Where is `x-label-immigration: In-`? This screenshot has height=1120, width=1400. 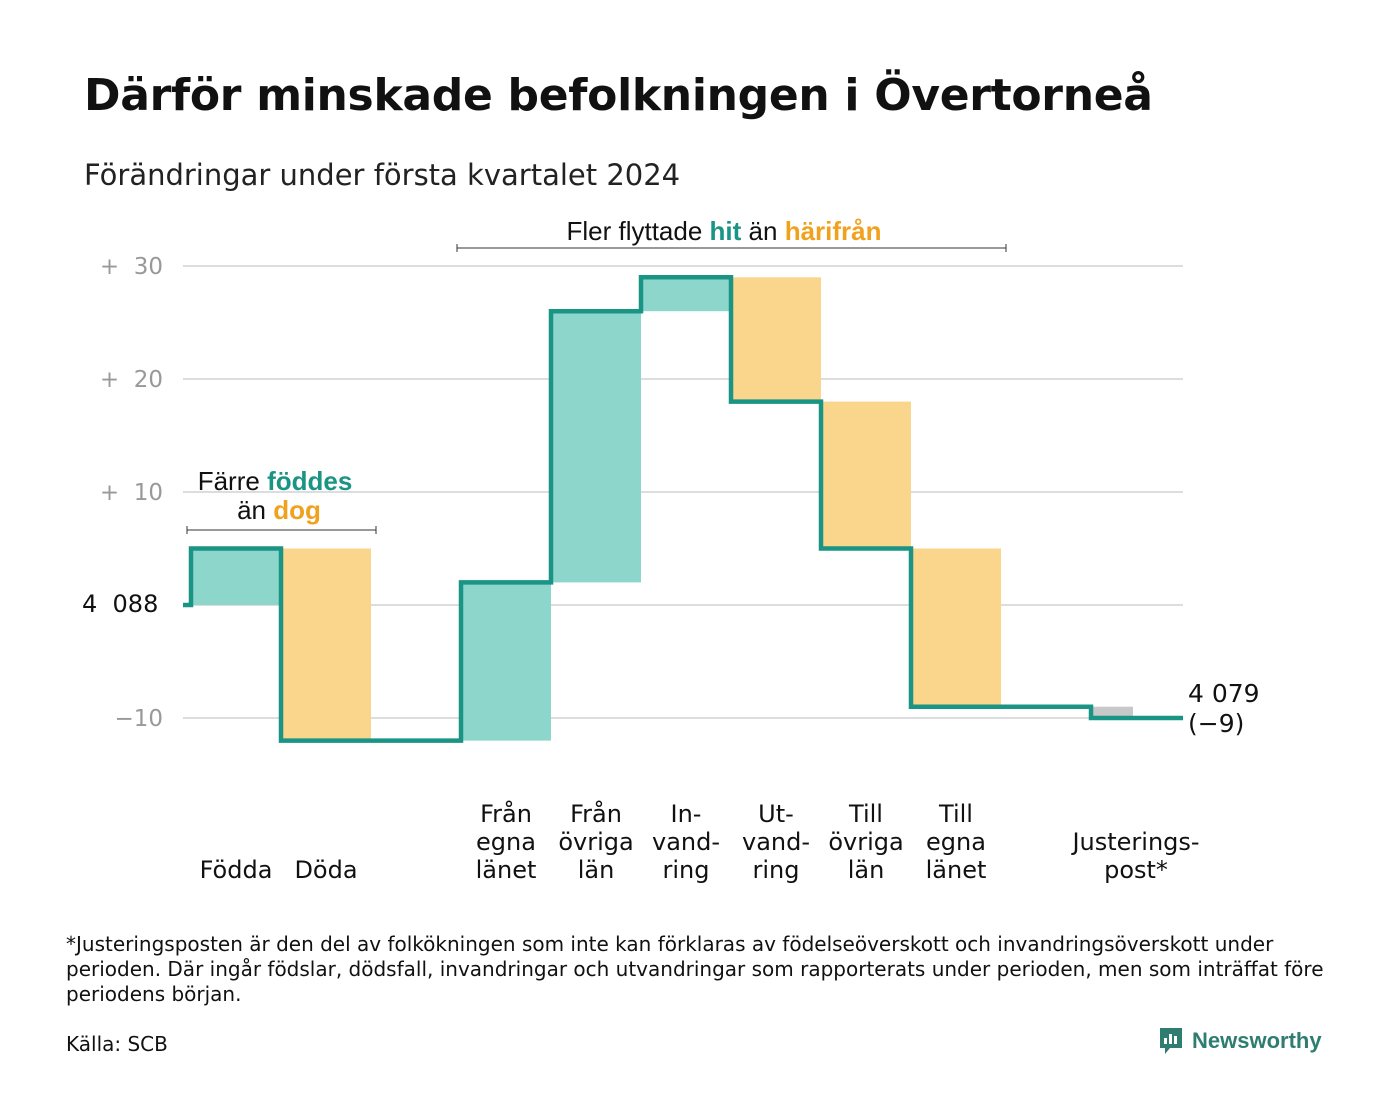
x-label-immigration: In- is located at coordinates (686, 814).